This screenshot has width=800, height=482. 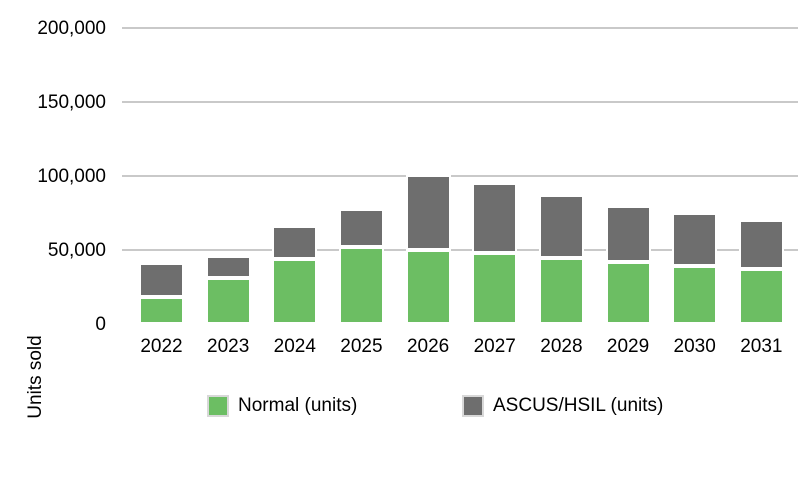 I want to click on y-axis-title: Units sold, so click(x=35, y=377).